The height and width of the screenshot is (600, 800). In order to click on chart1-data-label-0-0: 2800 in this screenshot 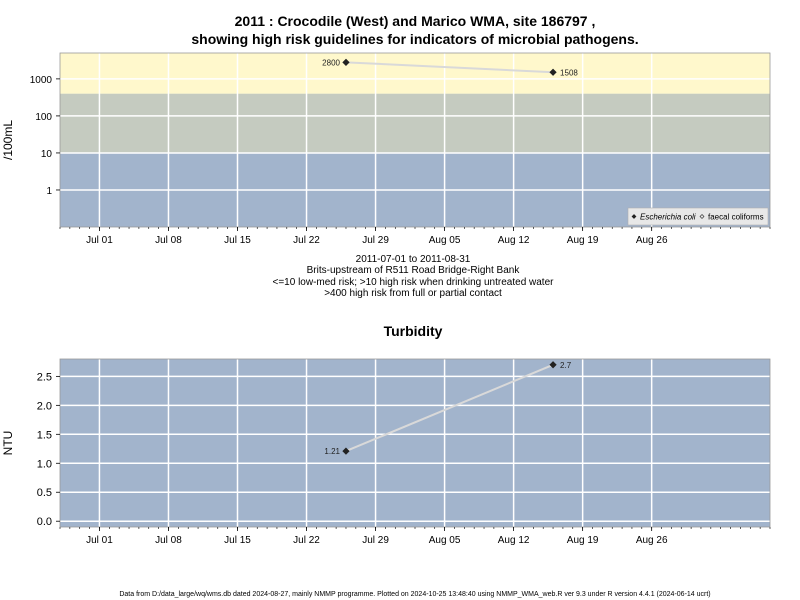, I will do `click(331, 62)`.